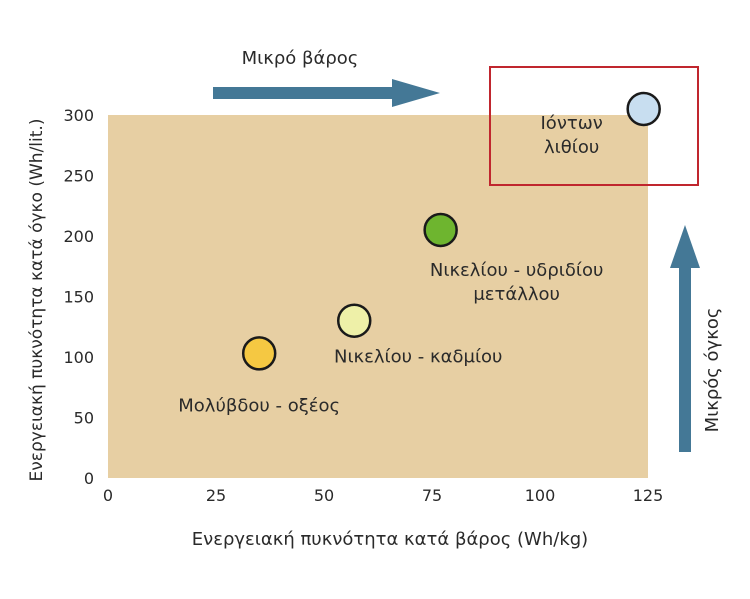  Describe the element at coordinates (78, 297) in the screenshot. I see `y-tick-label: 150` at that location.